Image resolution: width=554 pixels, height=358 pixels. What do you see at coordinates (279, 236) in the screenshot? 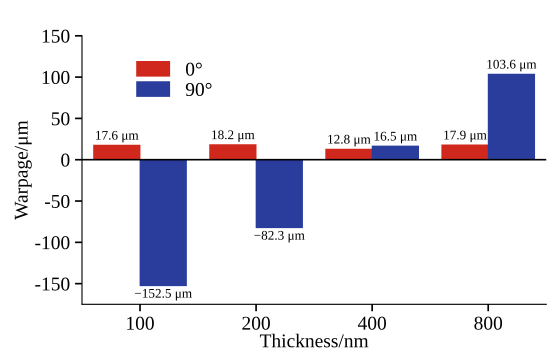
I see `data-label: −82.3 μm` at bounding box center [279, 236].